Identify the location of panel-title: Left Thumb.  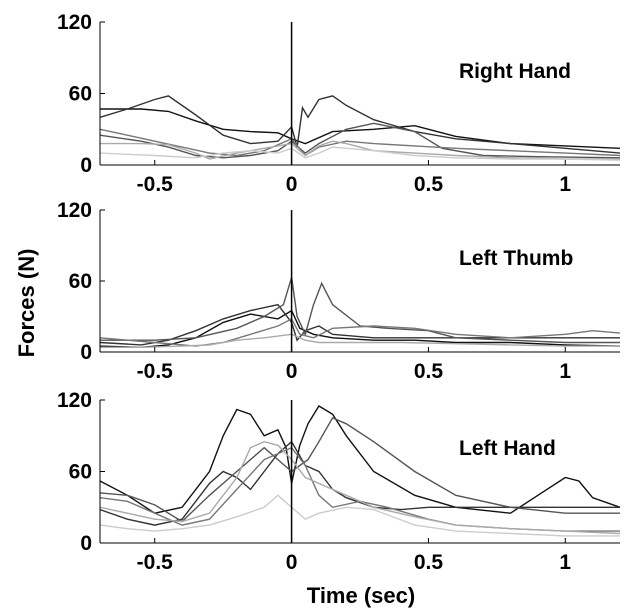
(516, 258).